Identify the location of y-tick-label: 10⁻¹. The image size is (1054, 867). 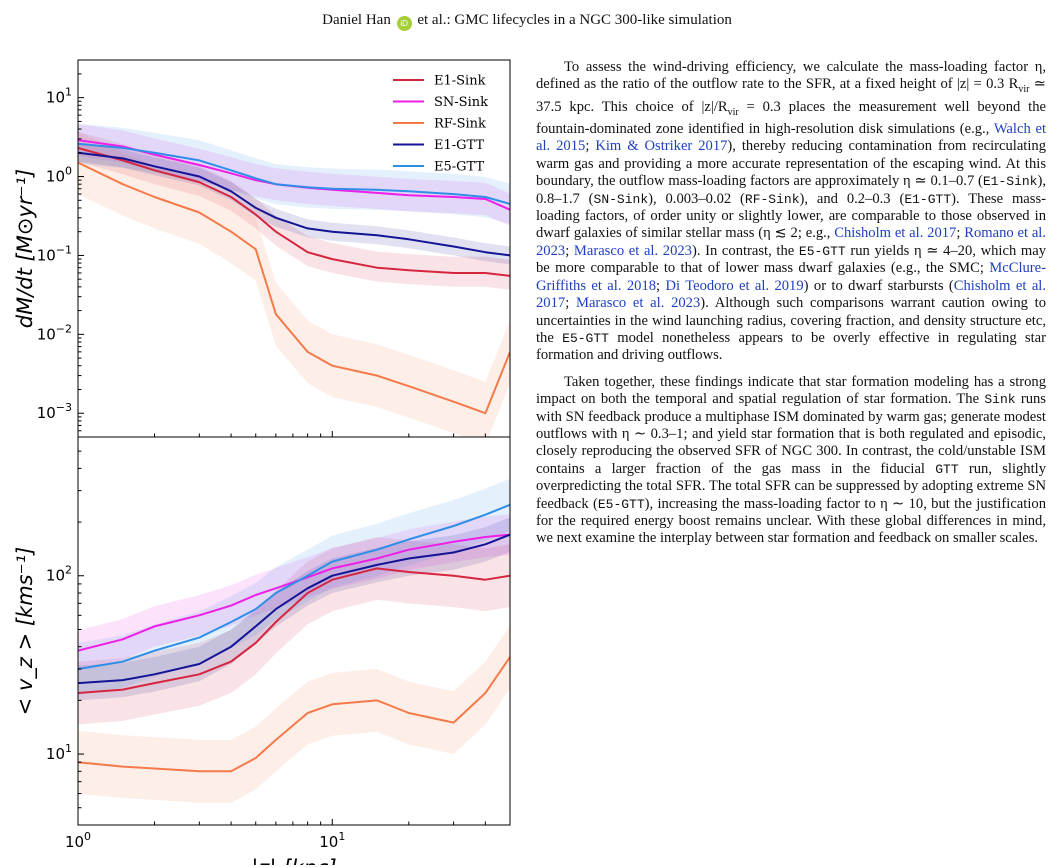
(54, 253).